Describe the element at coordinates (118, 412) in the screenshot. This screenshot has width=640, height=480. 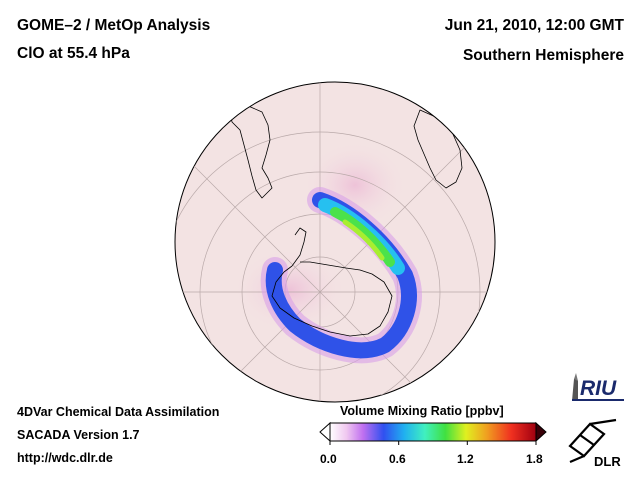
I see `footer-method: 4DVar Chemical Data Assimilation` at that location.